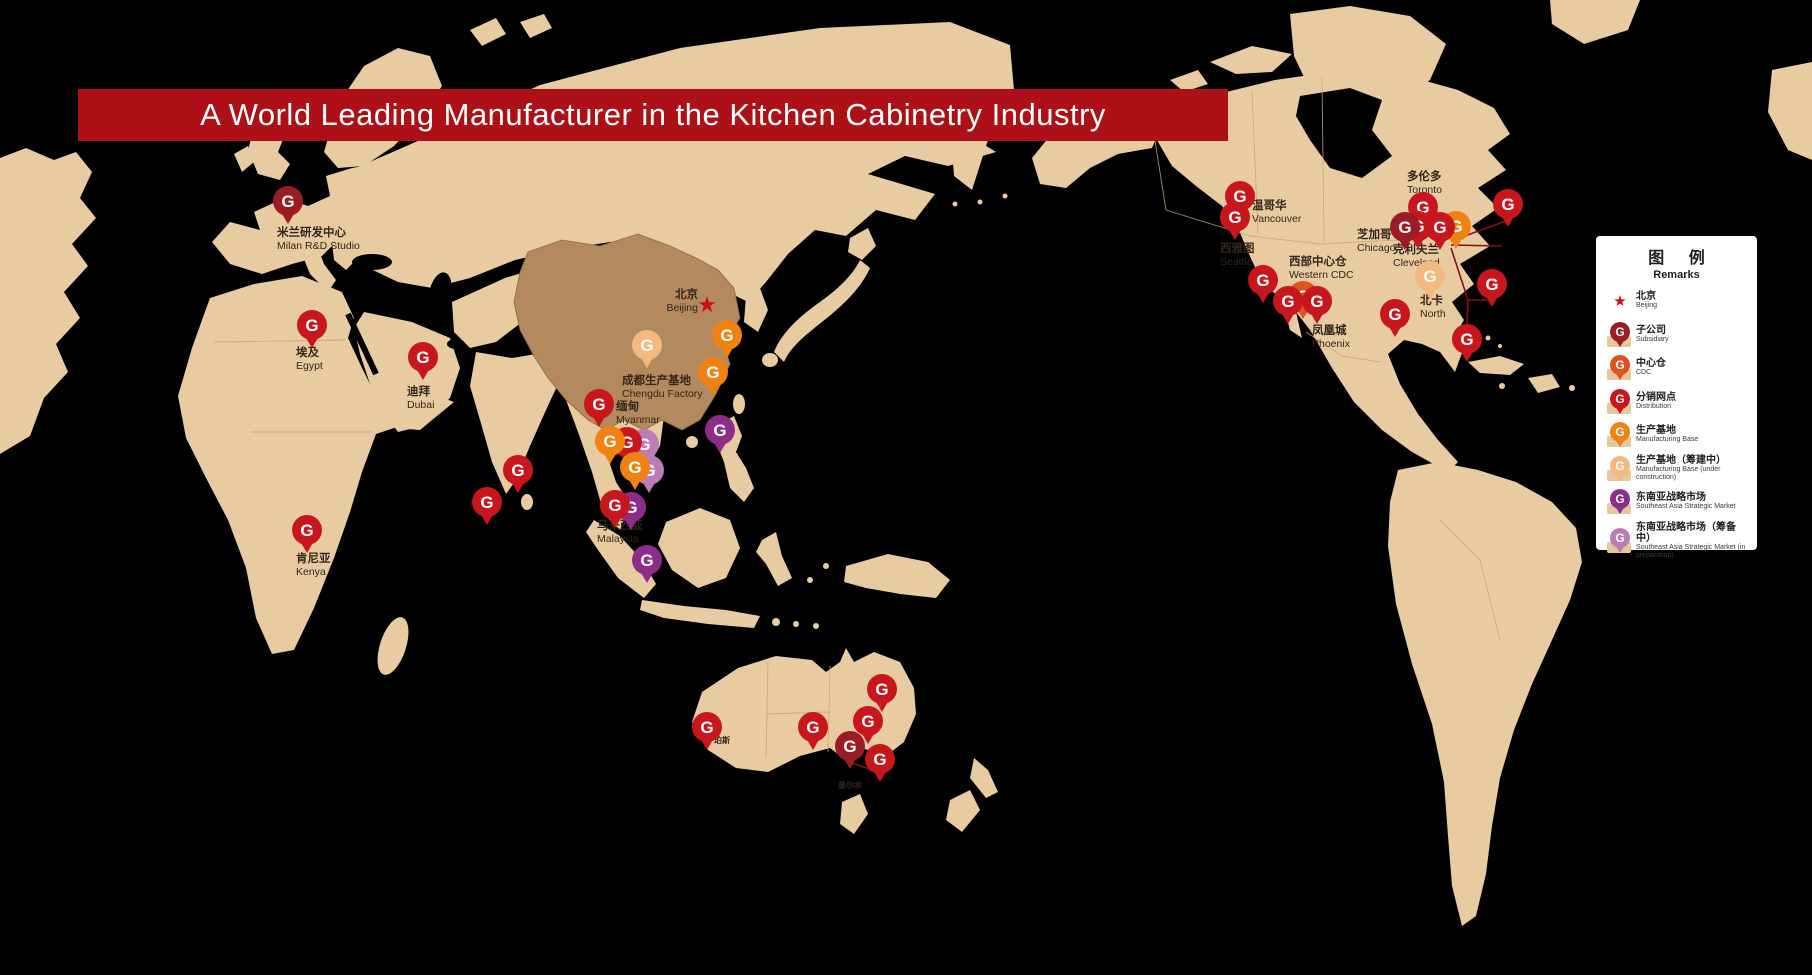 Image resolution: width=1812 pixels, height=975 pixels. I want to click on marker-myanmar: G, so click(599, 408).